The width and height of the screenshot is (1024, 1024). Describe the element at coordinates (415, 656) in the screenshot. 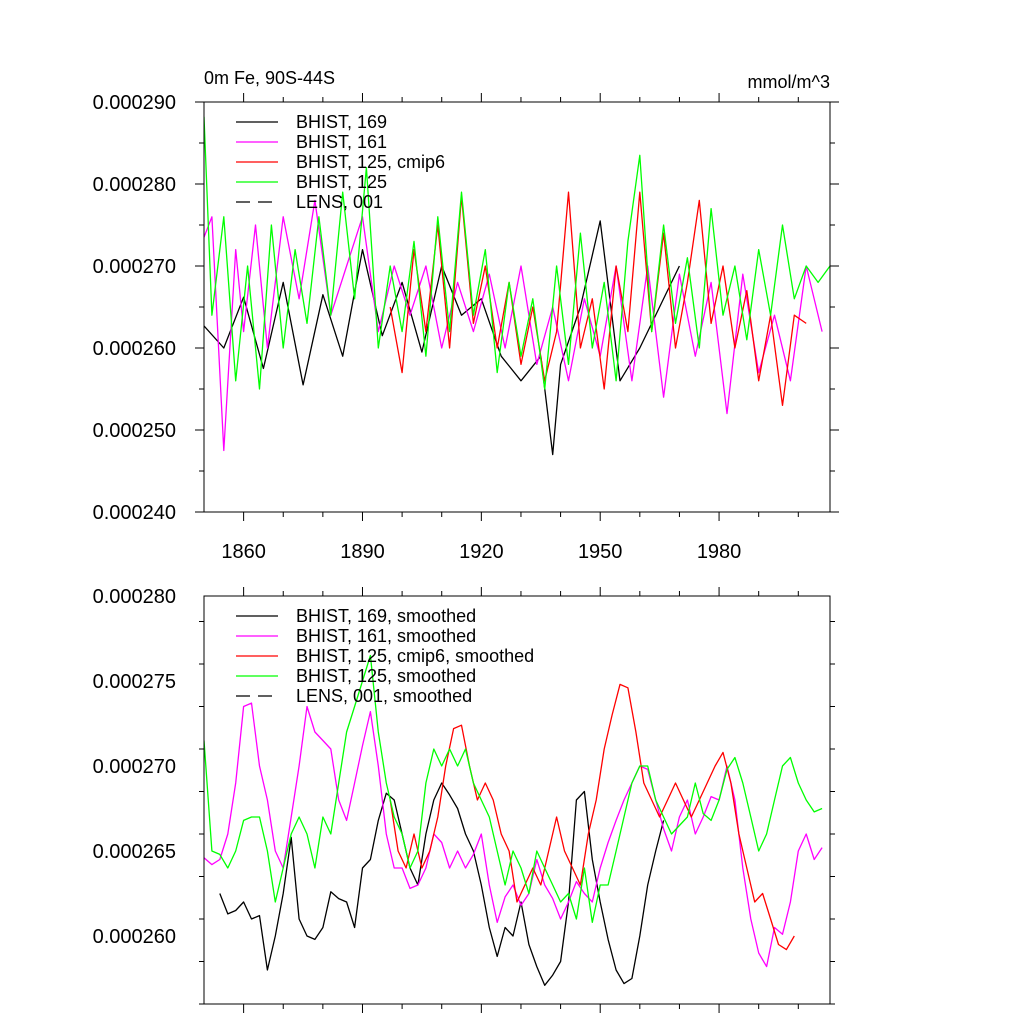

I see `bottom-legend-label-2: BHIST, 125, cmip6, smoothed` at that location.